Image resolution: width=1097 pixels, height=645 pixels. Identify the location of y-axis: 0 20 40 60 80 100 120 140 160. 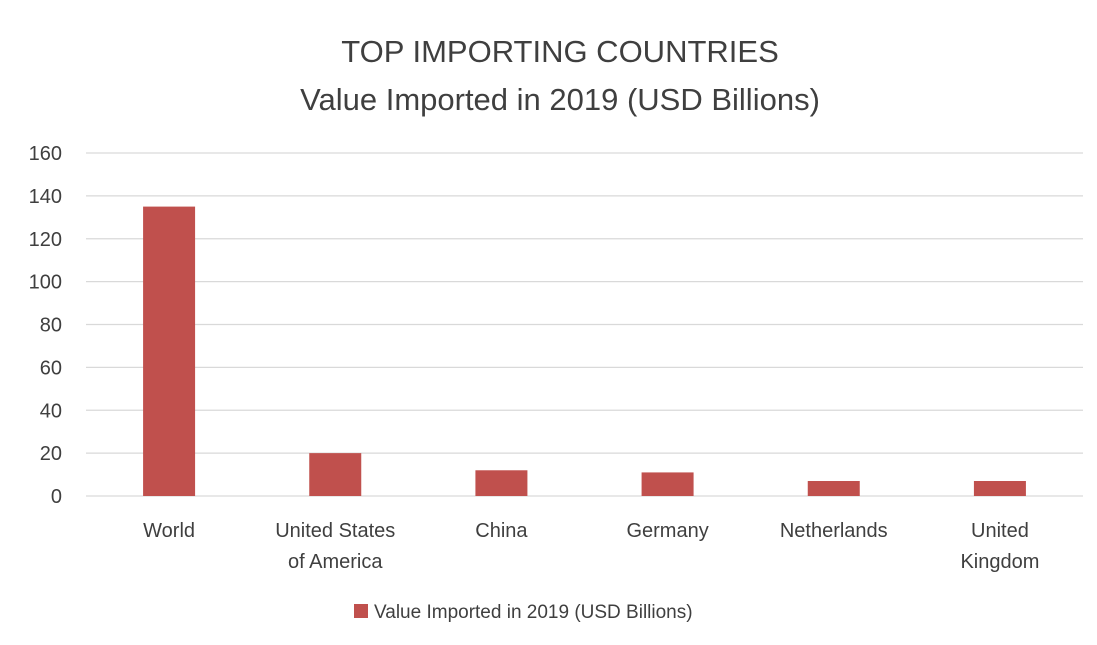
(45, 325).